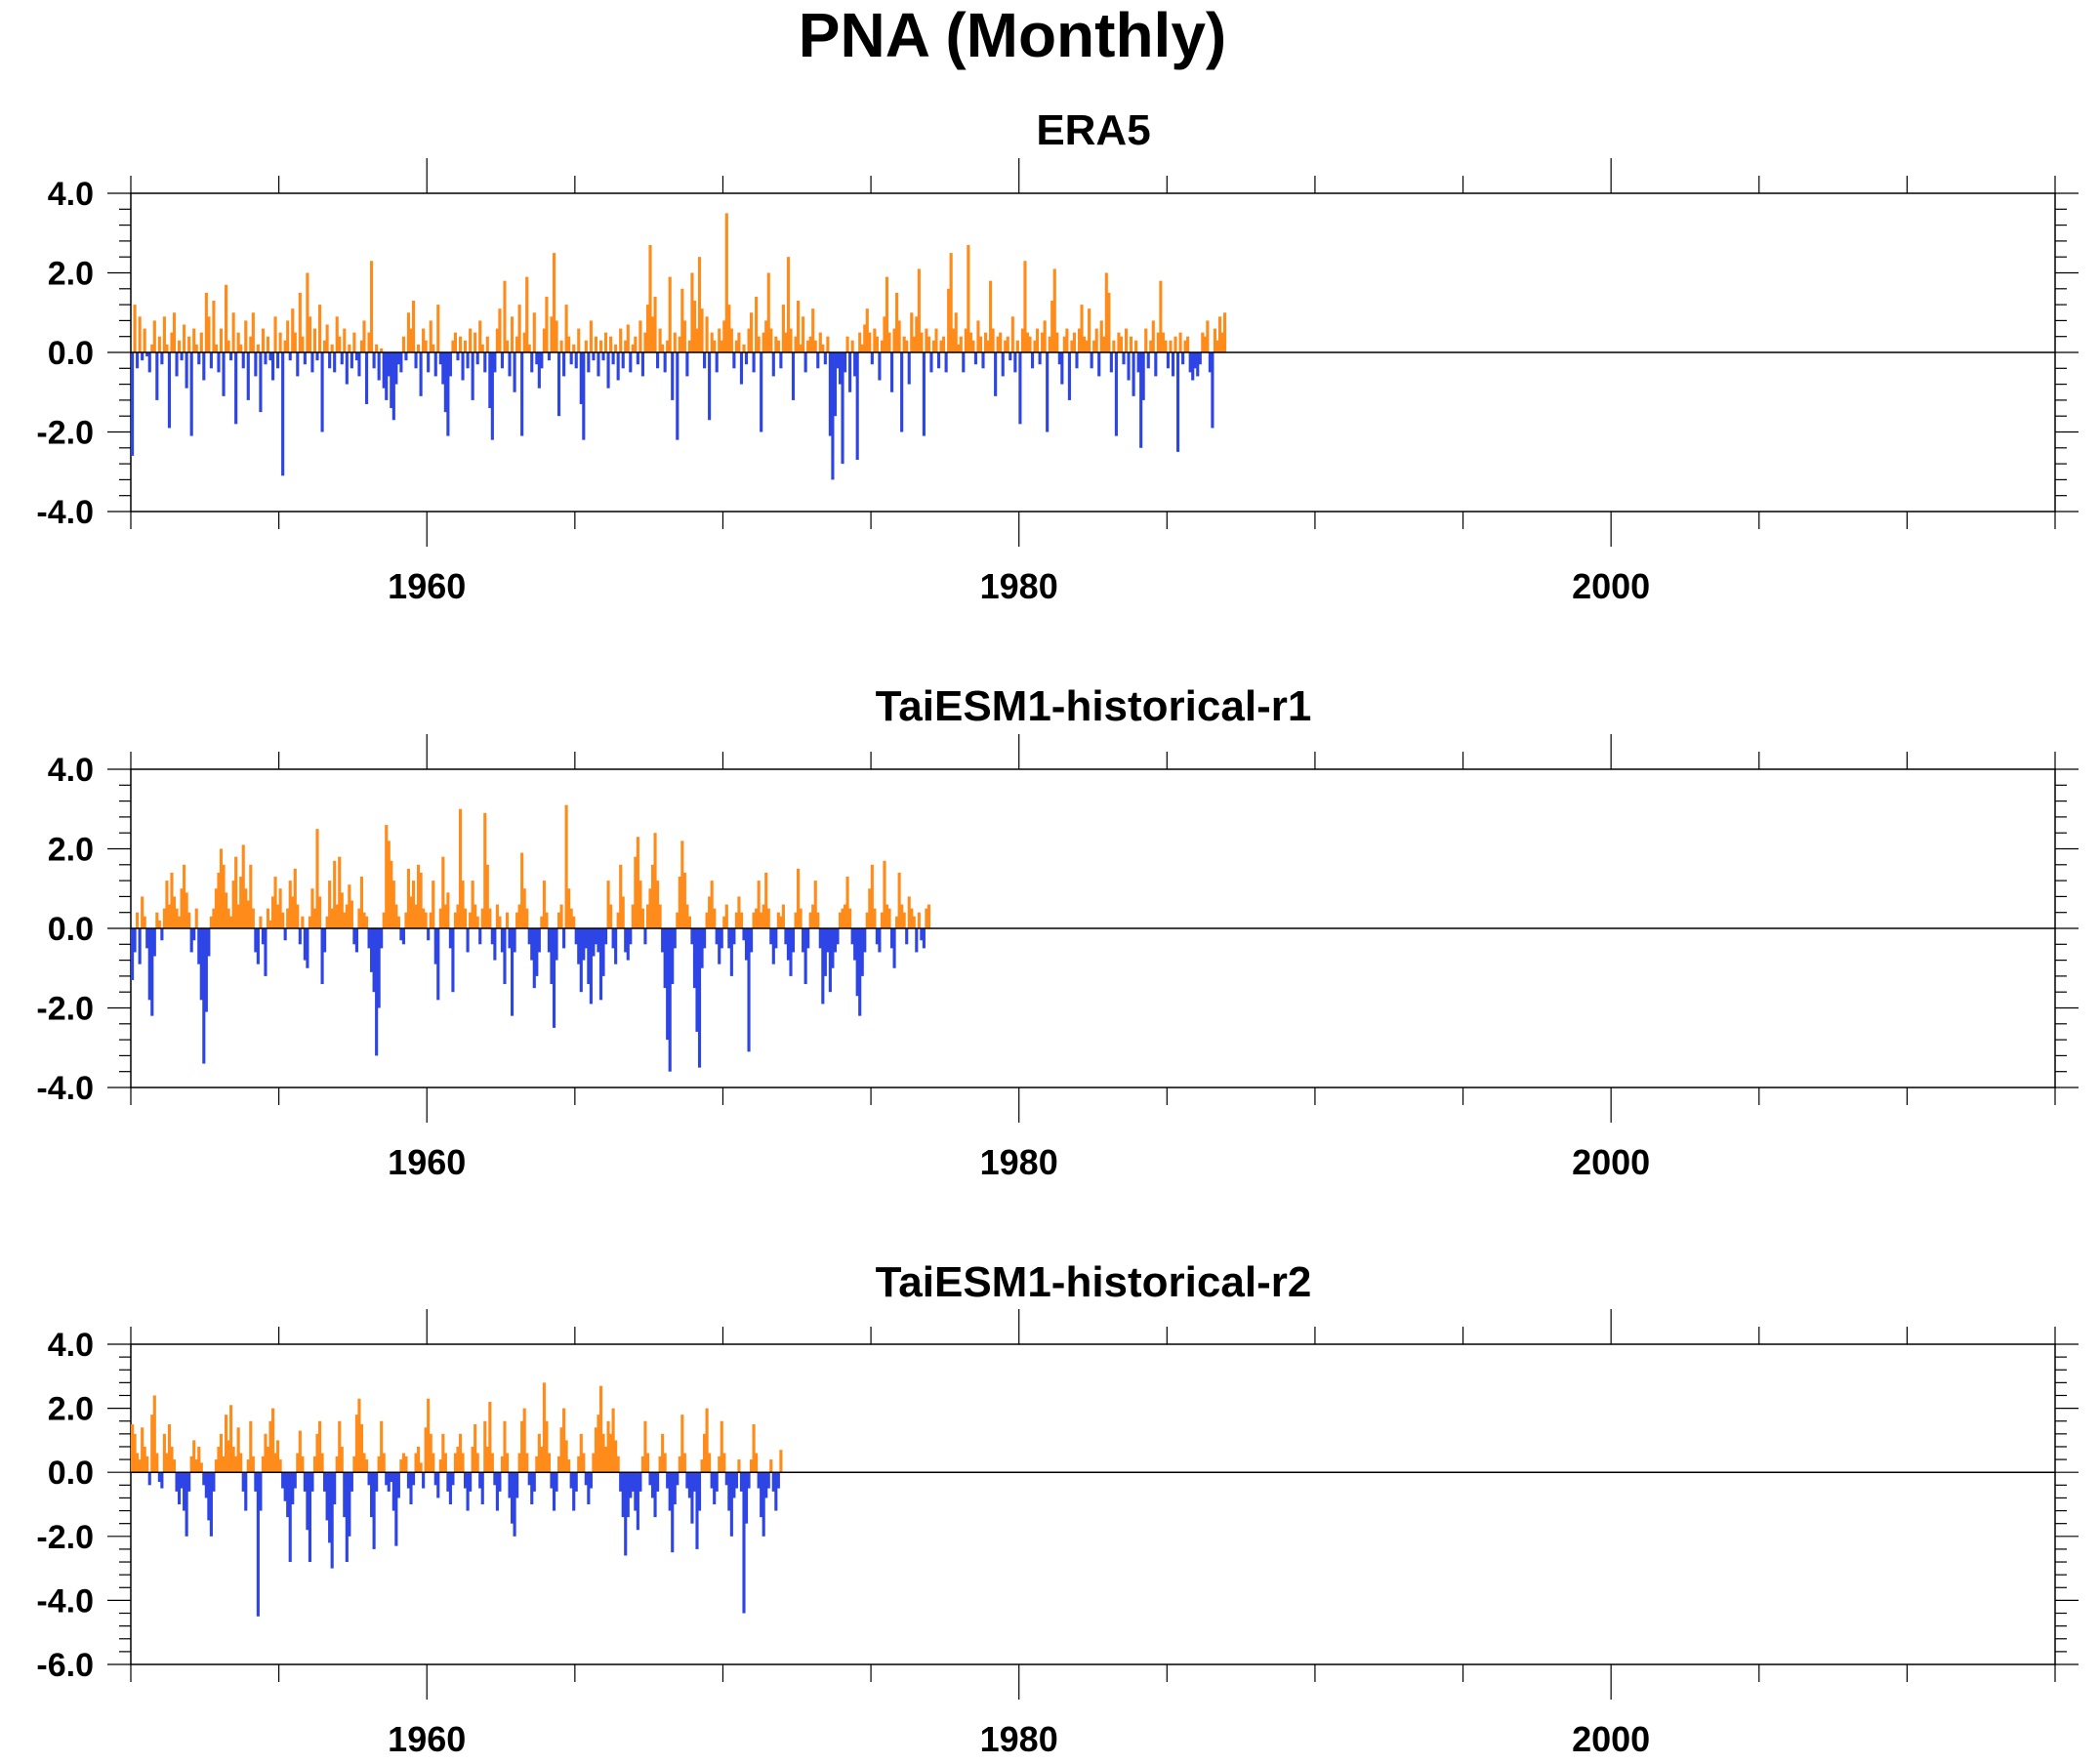 This screenshot has height=1764, width=2100. Describe the element at coordinates (71, 353) in the screenshot. I see `y-tick-label: 0.0` at that location.